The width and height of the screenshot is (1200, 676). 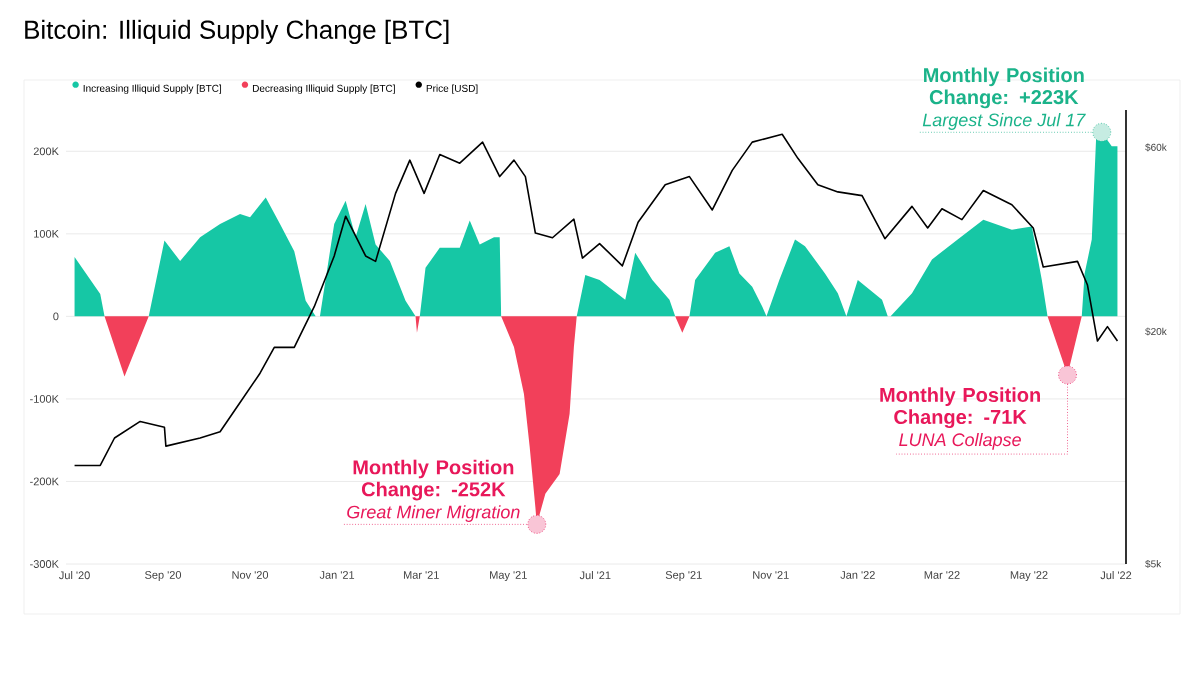 I want to click on annotation: LUNA Collapse, so click(x=960, y=441).